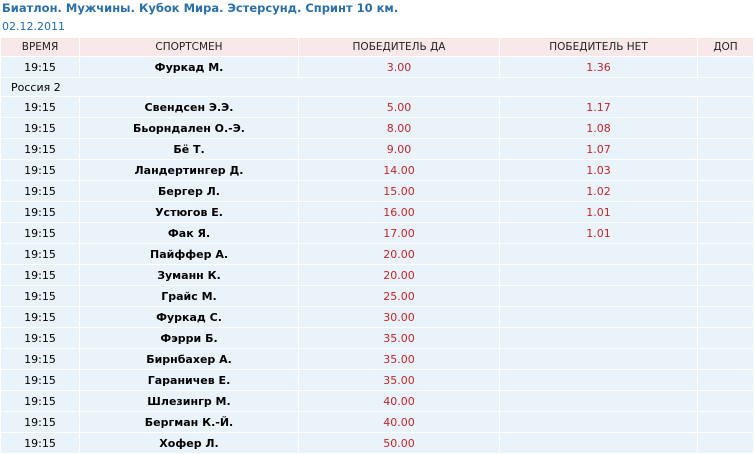 The image size is (754, 454). Describe the element at coordinates (598, 191) in the screenshot. I see `odds-winner-no: 1.02` at that location.